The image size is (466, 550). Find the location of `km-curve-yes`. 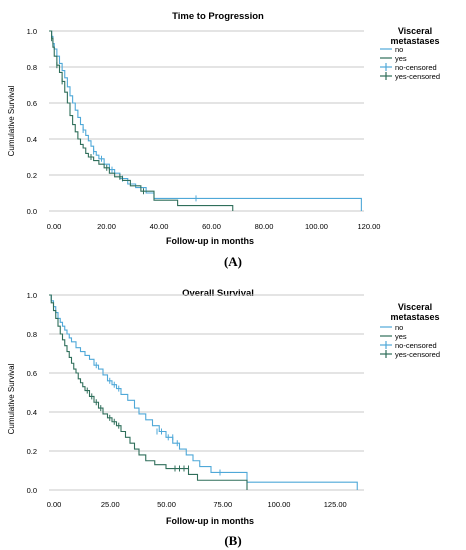

km-curve-yes is located at coordinates (141, 120).